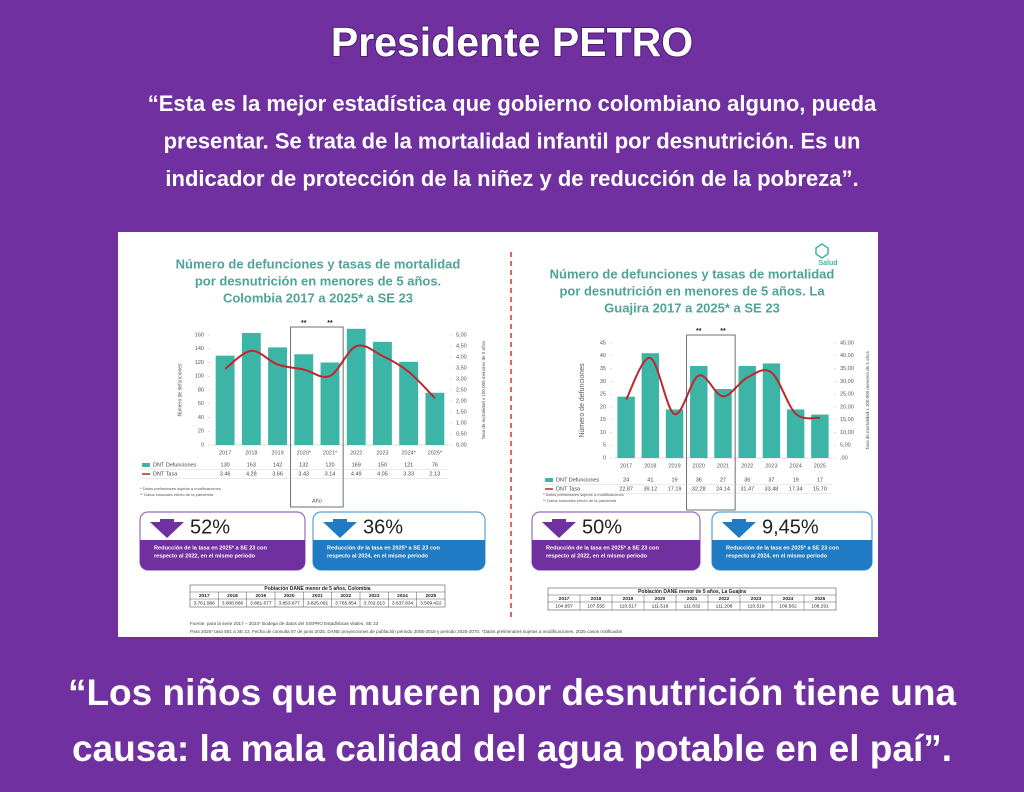 Image resolution: width=1024 pixels, height=792 pixels. I want to click on y2-tick-label: 20,00, so click(847, 407).